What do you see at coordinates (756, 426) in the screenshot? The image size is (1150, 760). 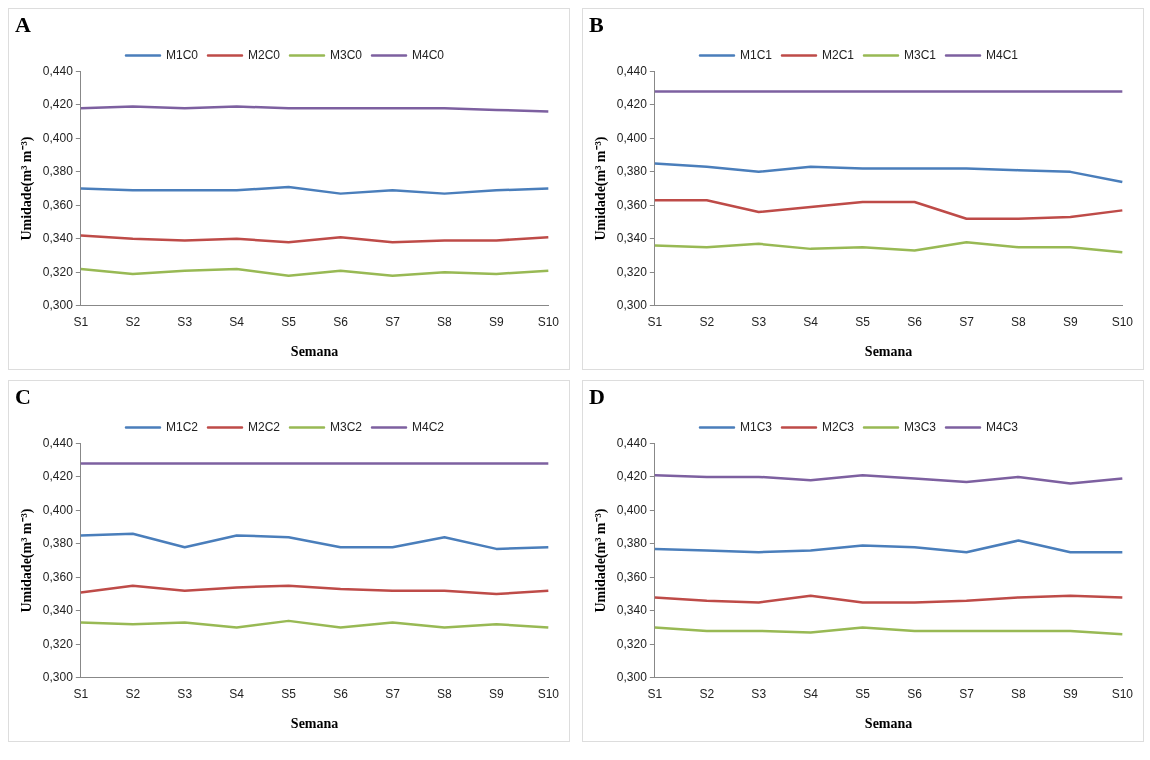 I see `legend-label: M1C3` at bounding box center [756, 426].